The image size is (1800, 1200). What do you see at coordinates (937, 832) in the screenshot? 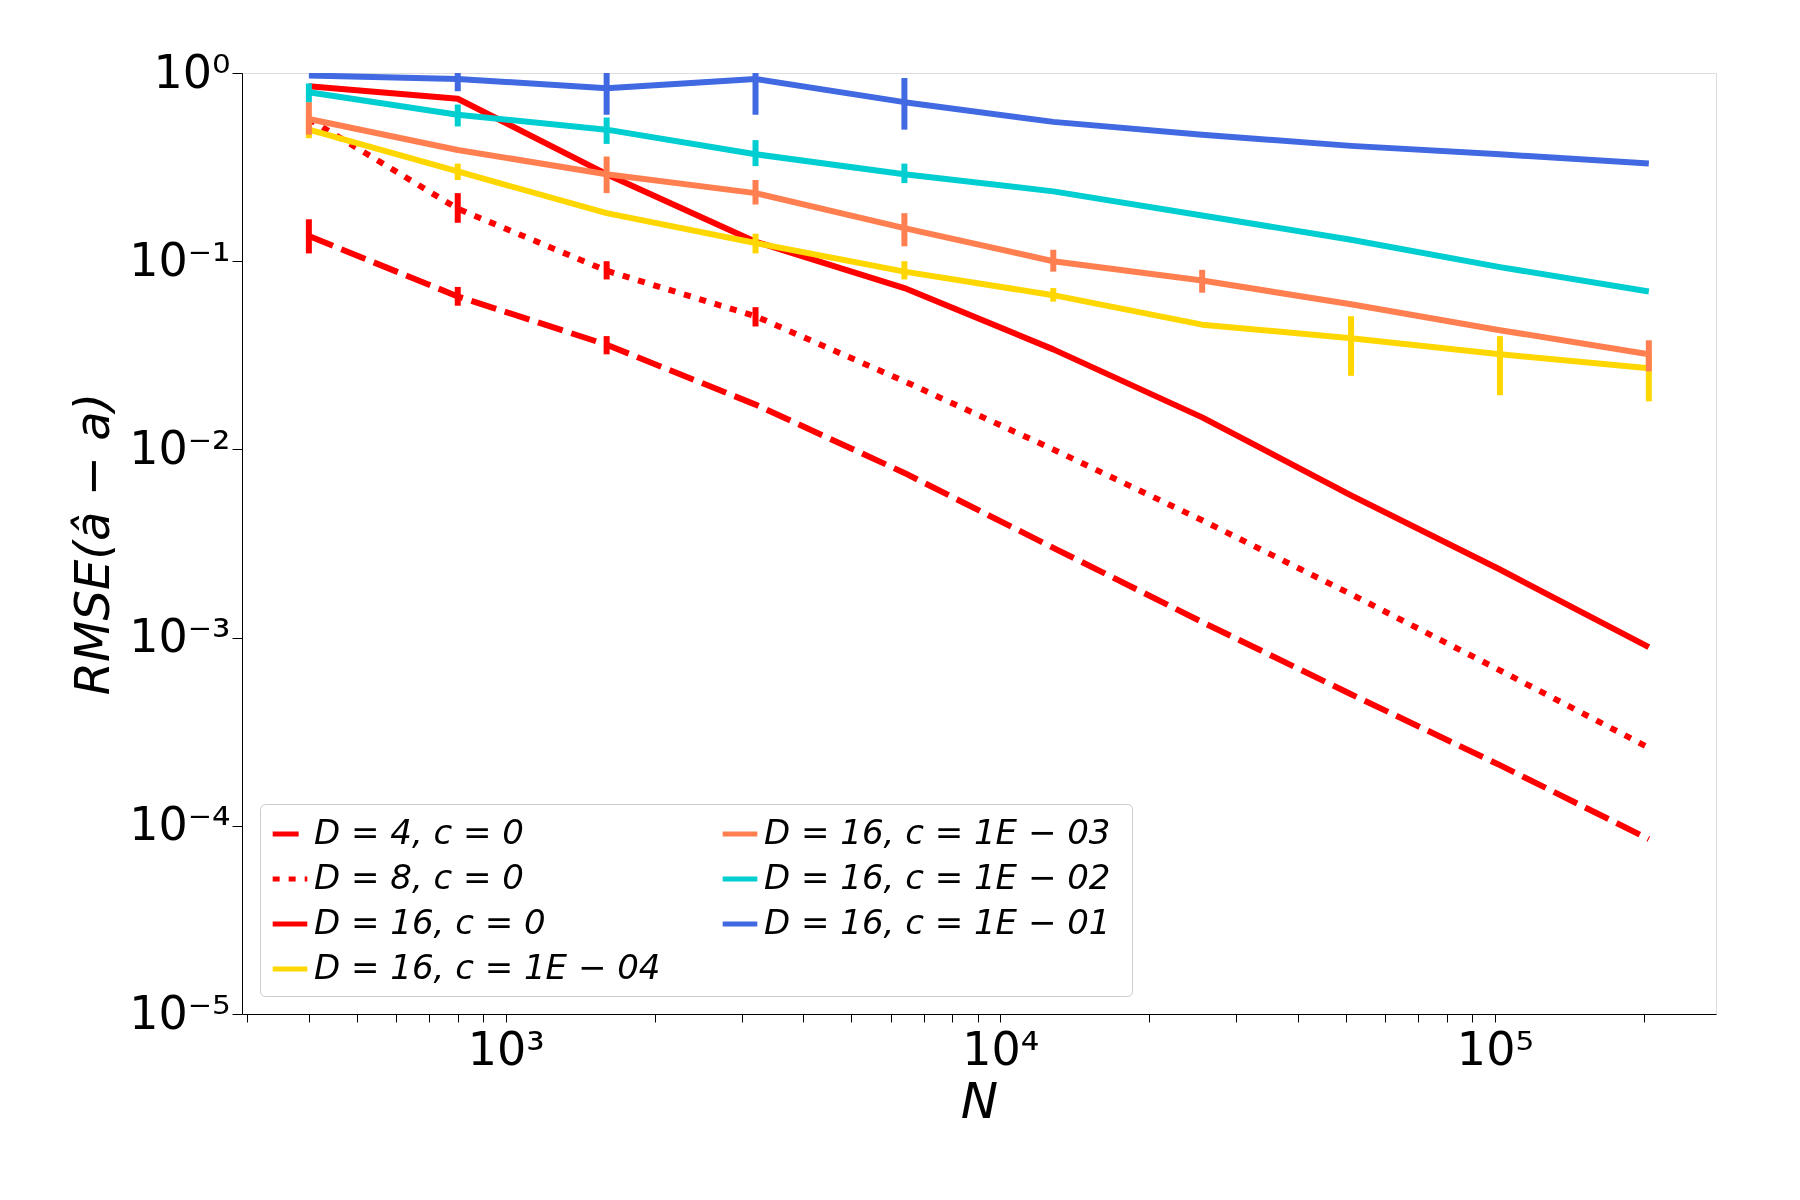
I see `legend-label: D = 16, c = 1E − 03` at bounding box center [937, 832].